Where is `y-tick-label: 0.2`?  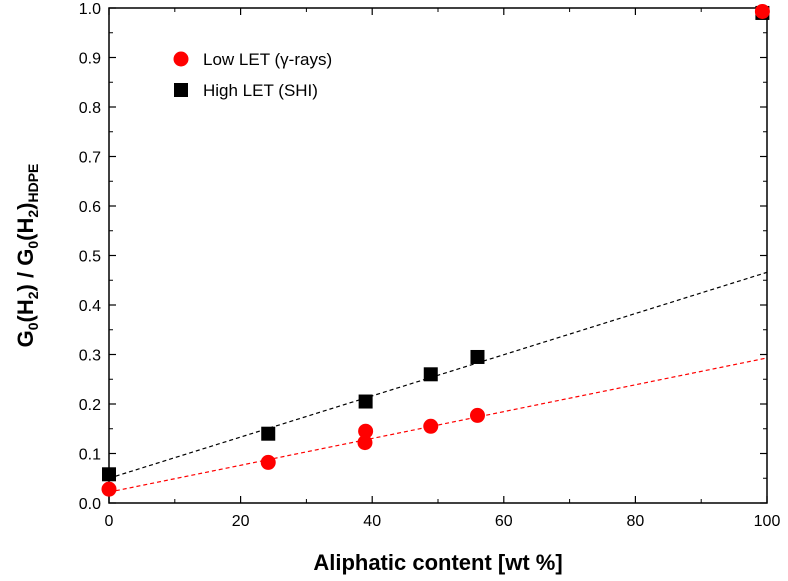 y-tick-label: 0.2 is located at coordinates (90, 405).